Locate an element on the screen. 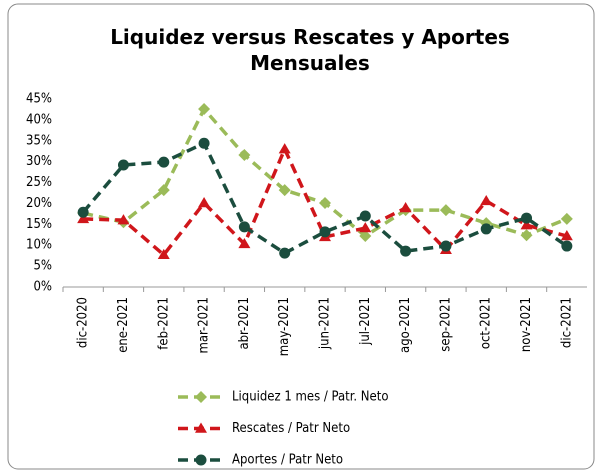 The height and width of the screenshot is (475, 601). legend-label: Rescates / Patr Neto is located at coordinates (291, 428).